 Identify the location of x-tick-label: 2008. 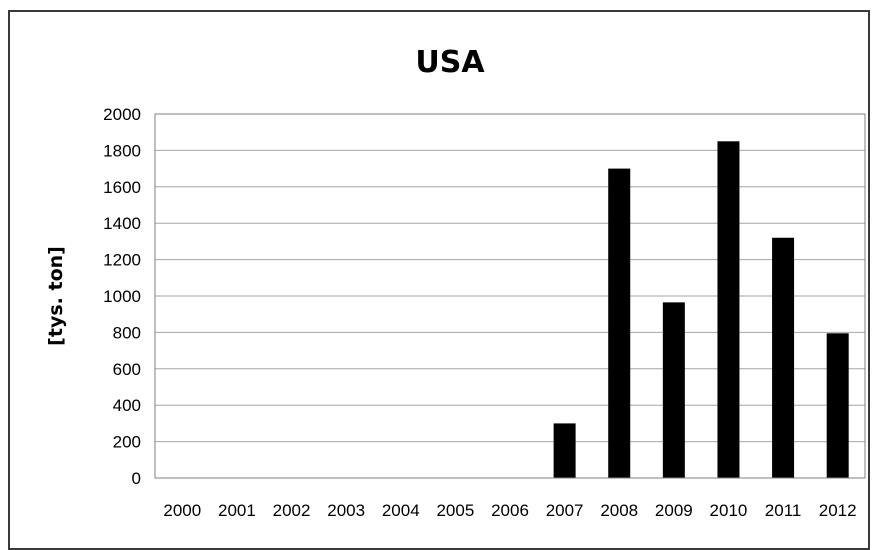
(619, 510).